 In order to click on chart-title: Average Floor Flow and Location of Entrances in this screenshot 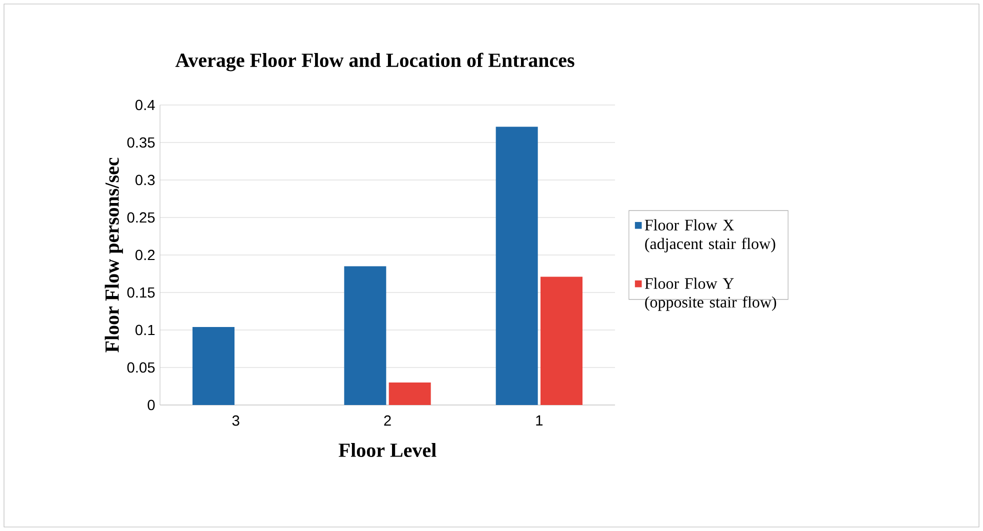, I will do `click(374, 62)`.